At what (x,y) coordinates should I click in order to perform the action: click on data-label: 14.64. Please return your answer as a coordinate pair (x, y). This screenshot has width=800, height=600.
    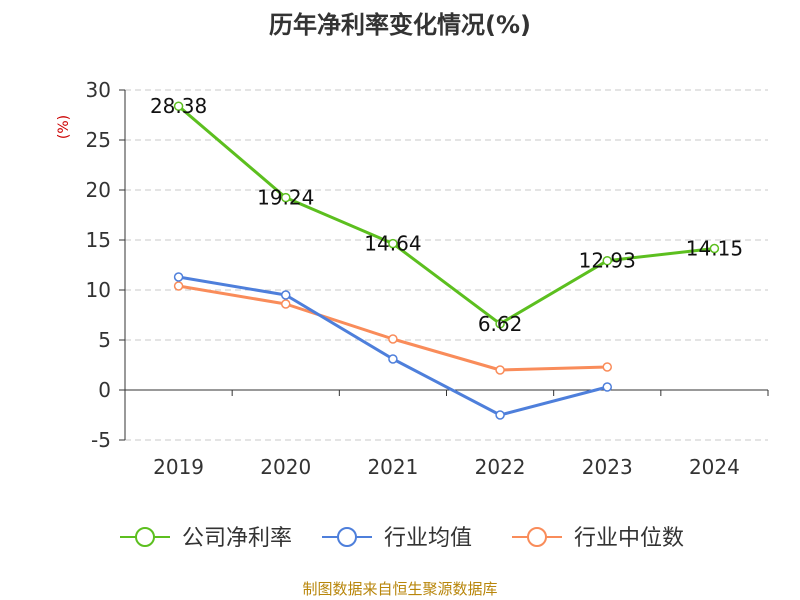
    Looking at the image, I should click on (392, 244).